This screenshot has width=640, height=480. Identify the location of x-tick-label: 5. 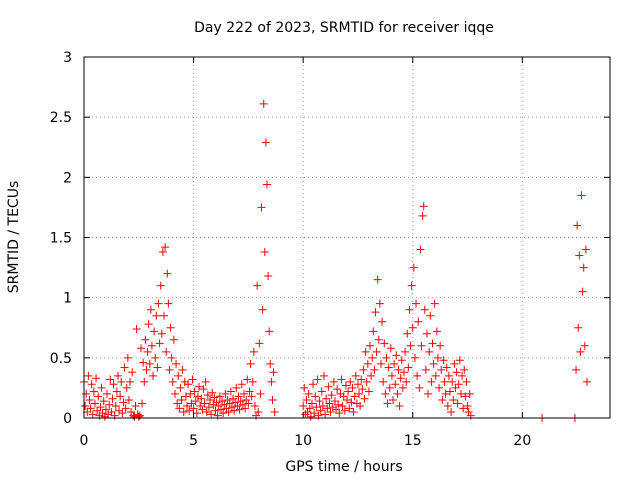
(193, 441).